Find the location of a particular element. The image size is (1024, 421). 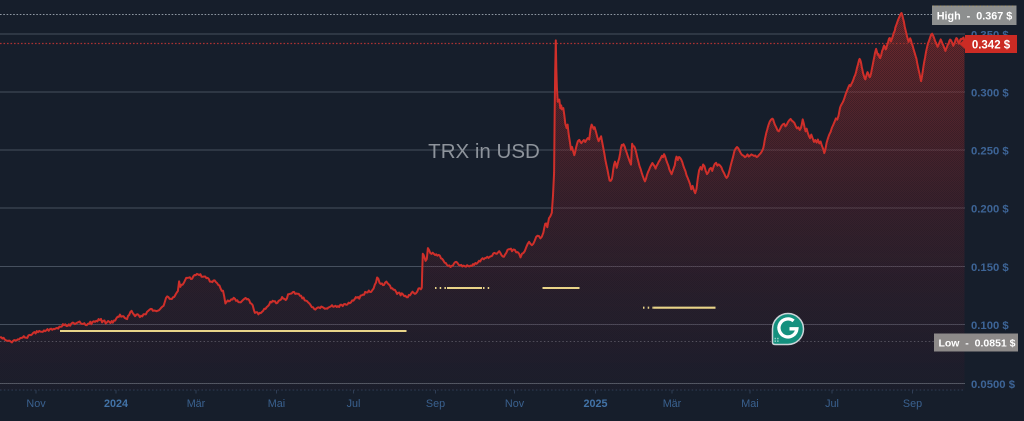

svg-text: 0.0500 $ is located at coordinates (993, 385).